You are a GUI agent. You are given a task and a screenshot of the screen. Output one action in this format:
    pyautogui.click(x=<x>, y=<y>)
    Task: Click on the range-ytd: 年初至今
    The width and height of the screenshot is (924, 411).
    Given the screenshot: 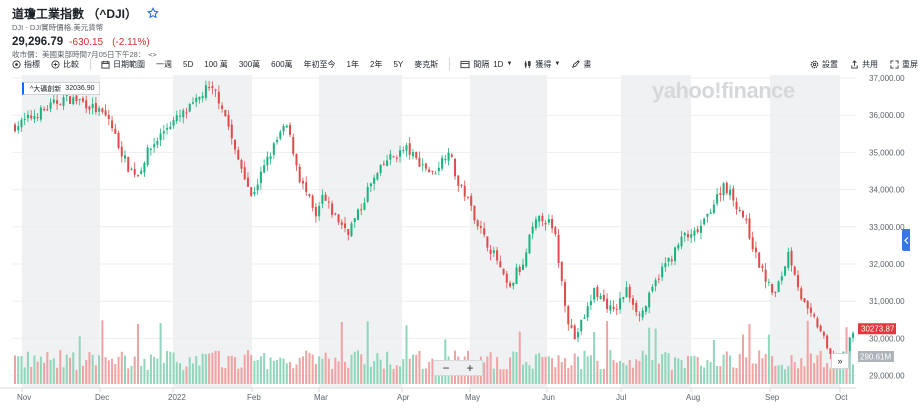 What is the action you would take?
    pyautogui.click(x=319, y=64)
    